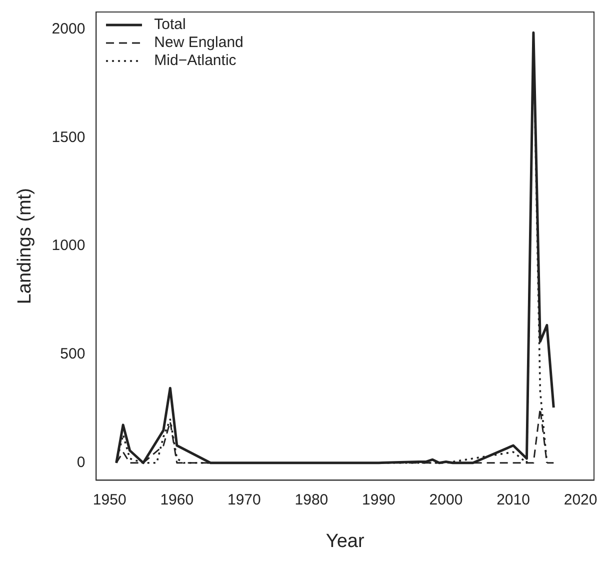 The width and height of the screenshot is (608, 565). I want to click on y-tick-label: 500, so click(73, 354).